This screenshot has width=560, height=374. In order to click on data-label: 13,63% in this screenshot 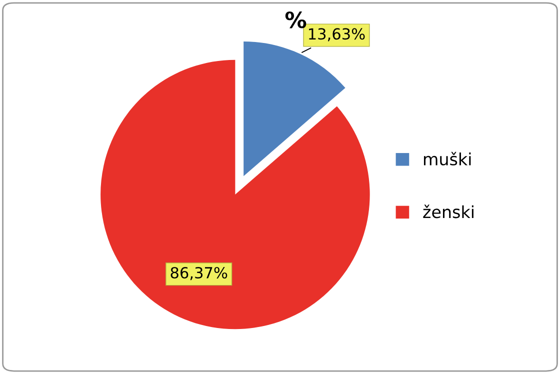, I will do `click(337, 35)`.